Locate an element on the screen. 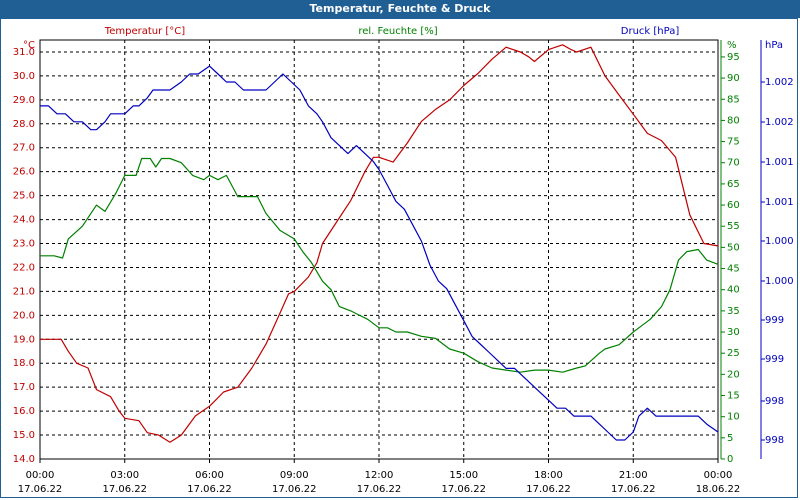 The width and height of the screenshot is (800, 500). humidity-tick-label: 30 is located at coordinates (733, 332).